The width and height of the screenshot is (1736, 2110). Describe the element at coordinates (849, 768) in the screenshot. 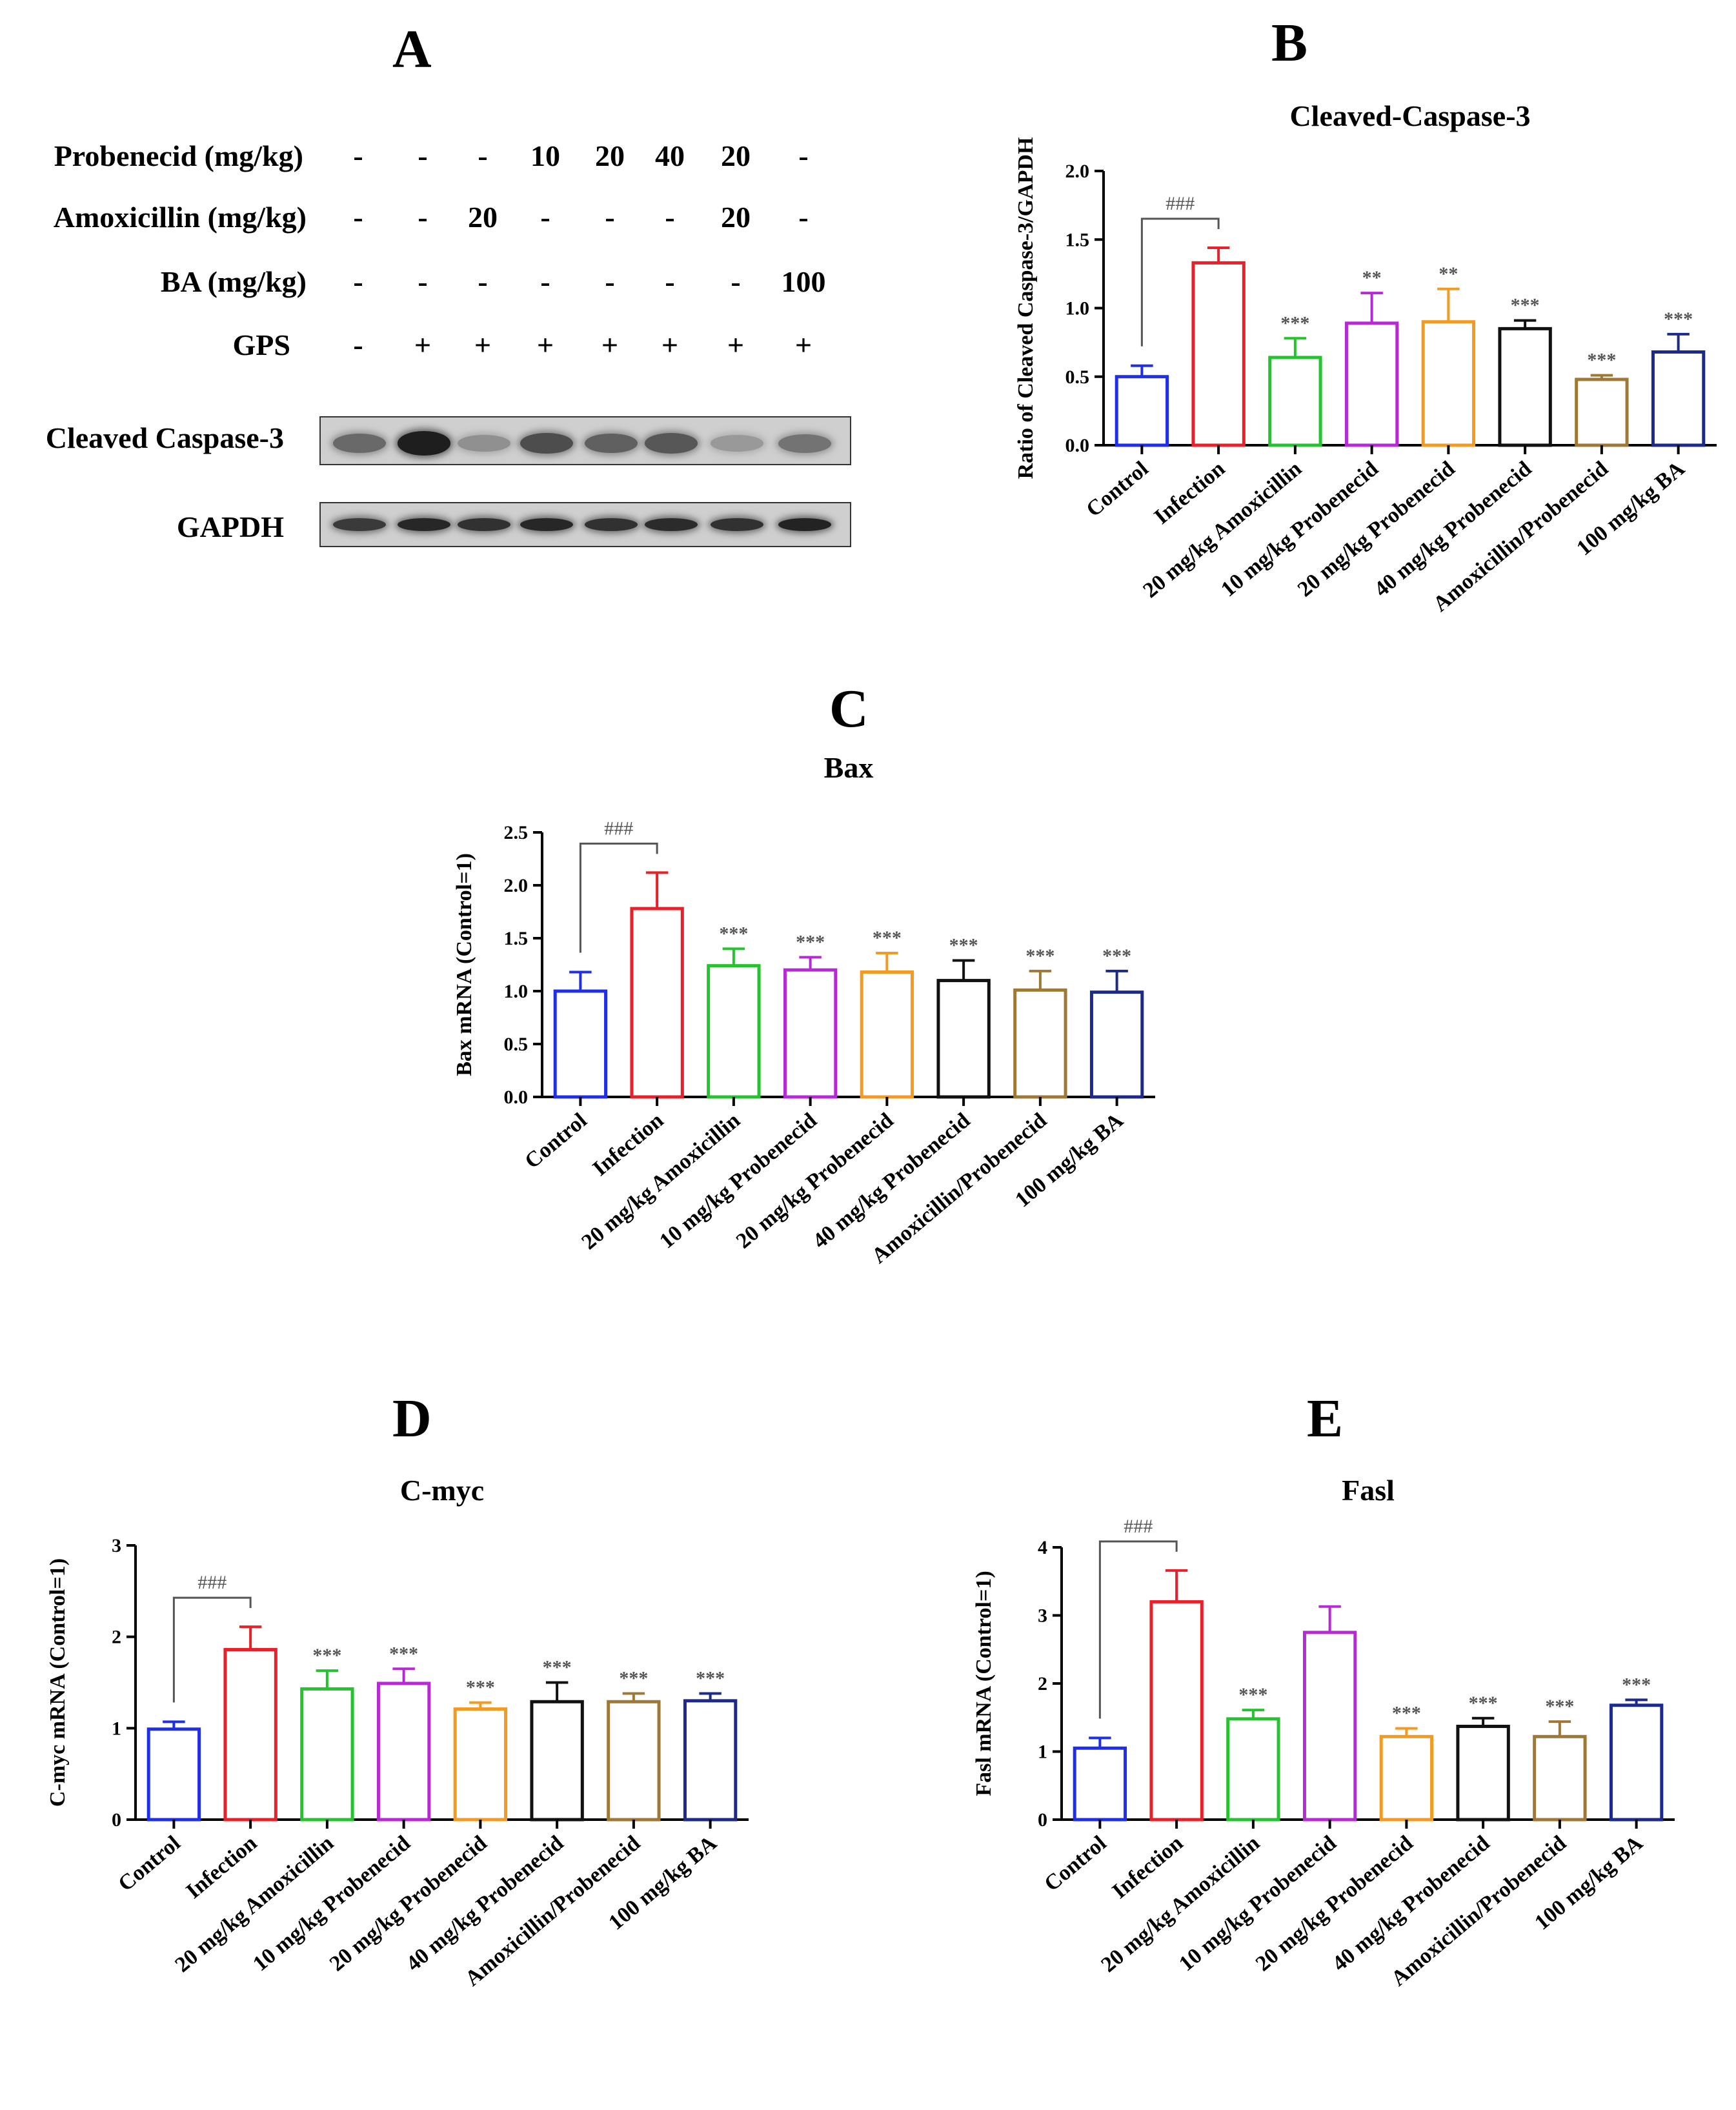

I see `chart-title: Bax` at that location.